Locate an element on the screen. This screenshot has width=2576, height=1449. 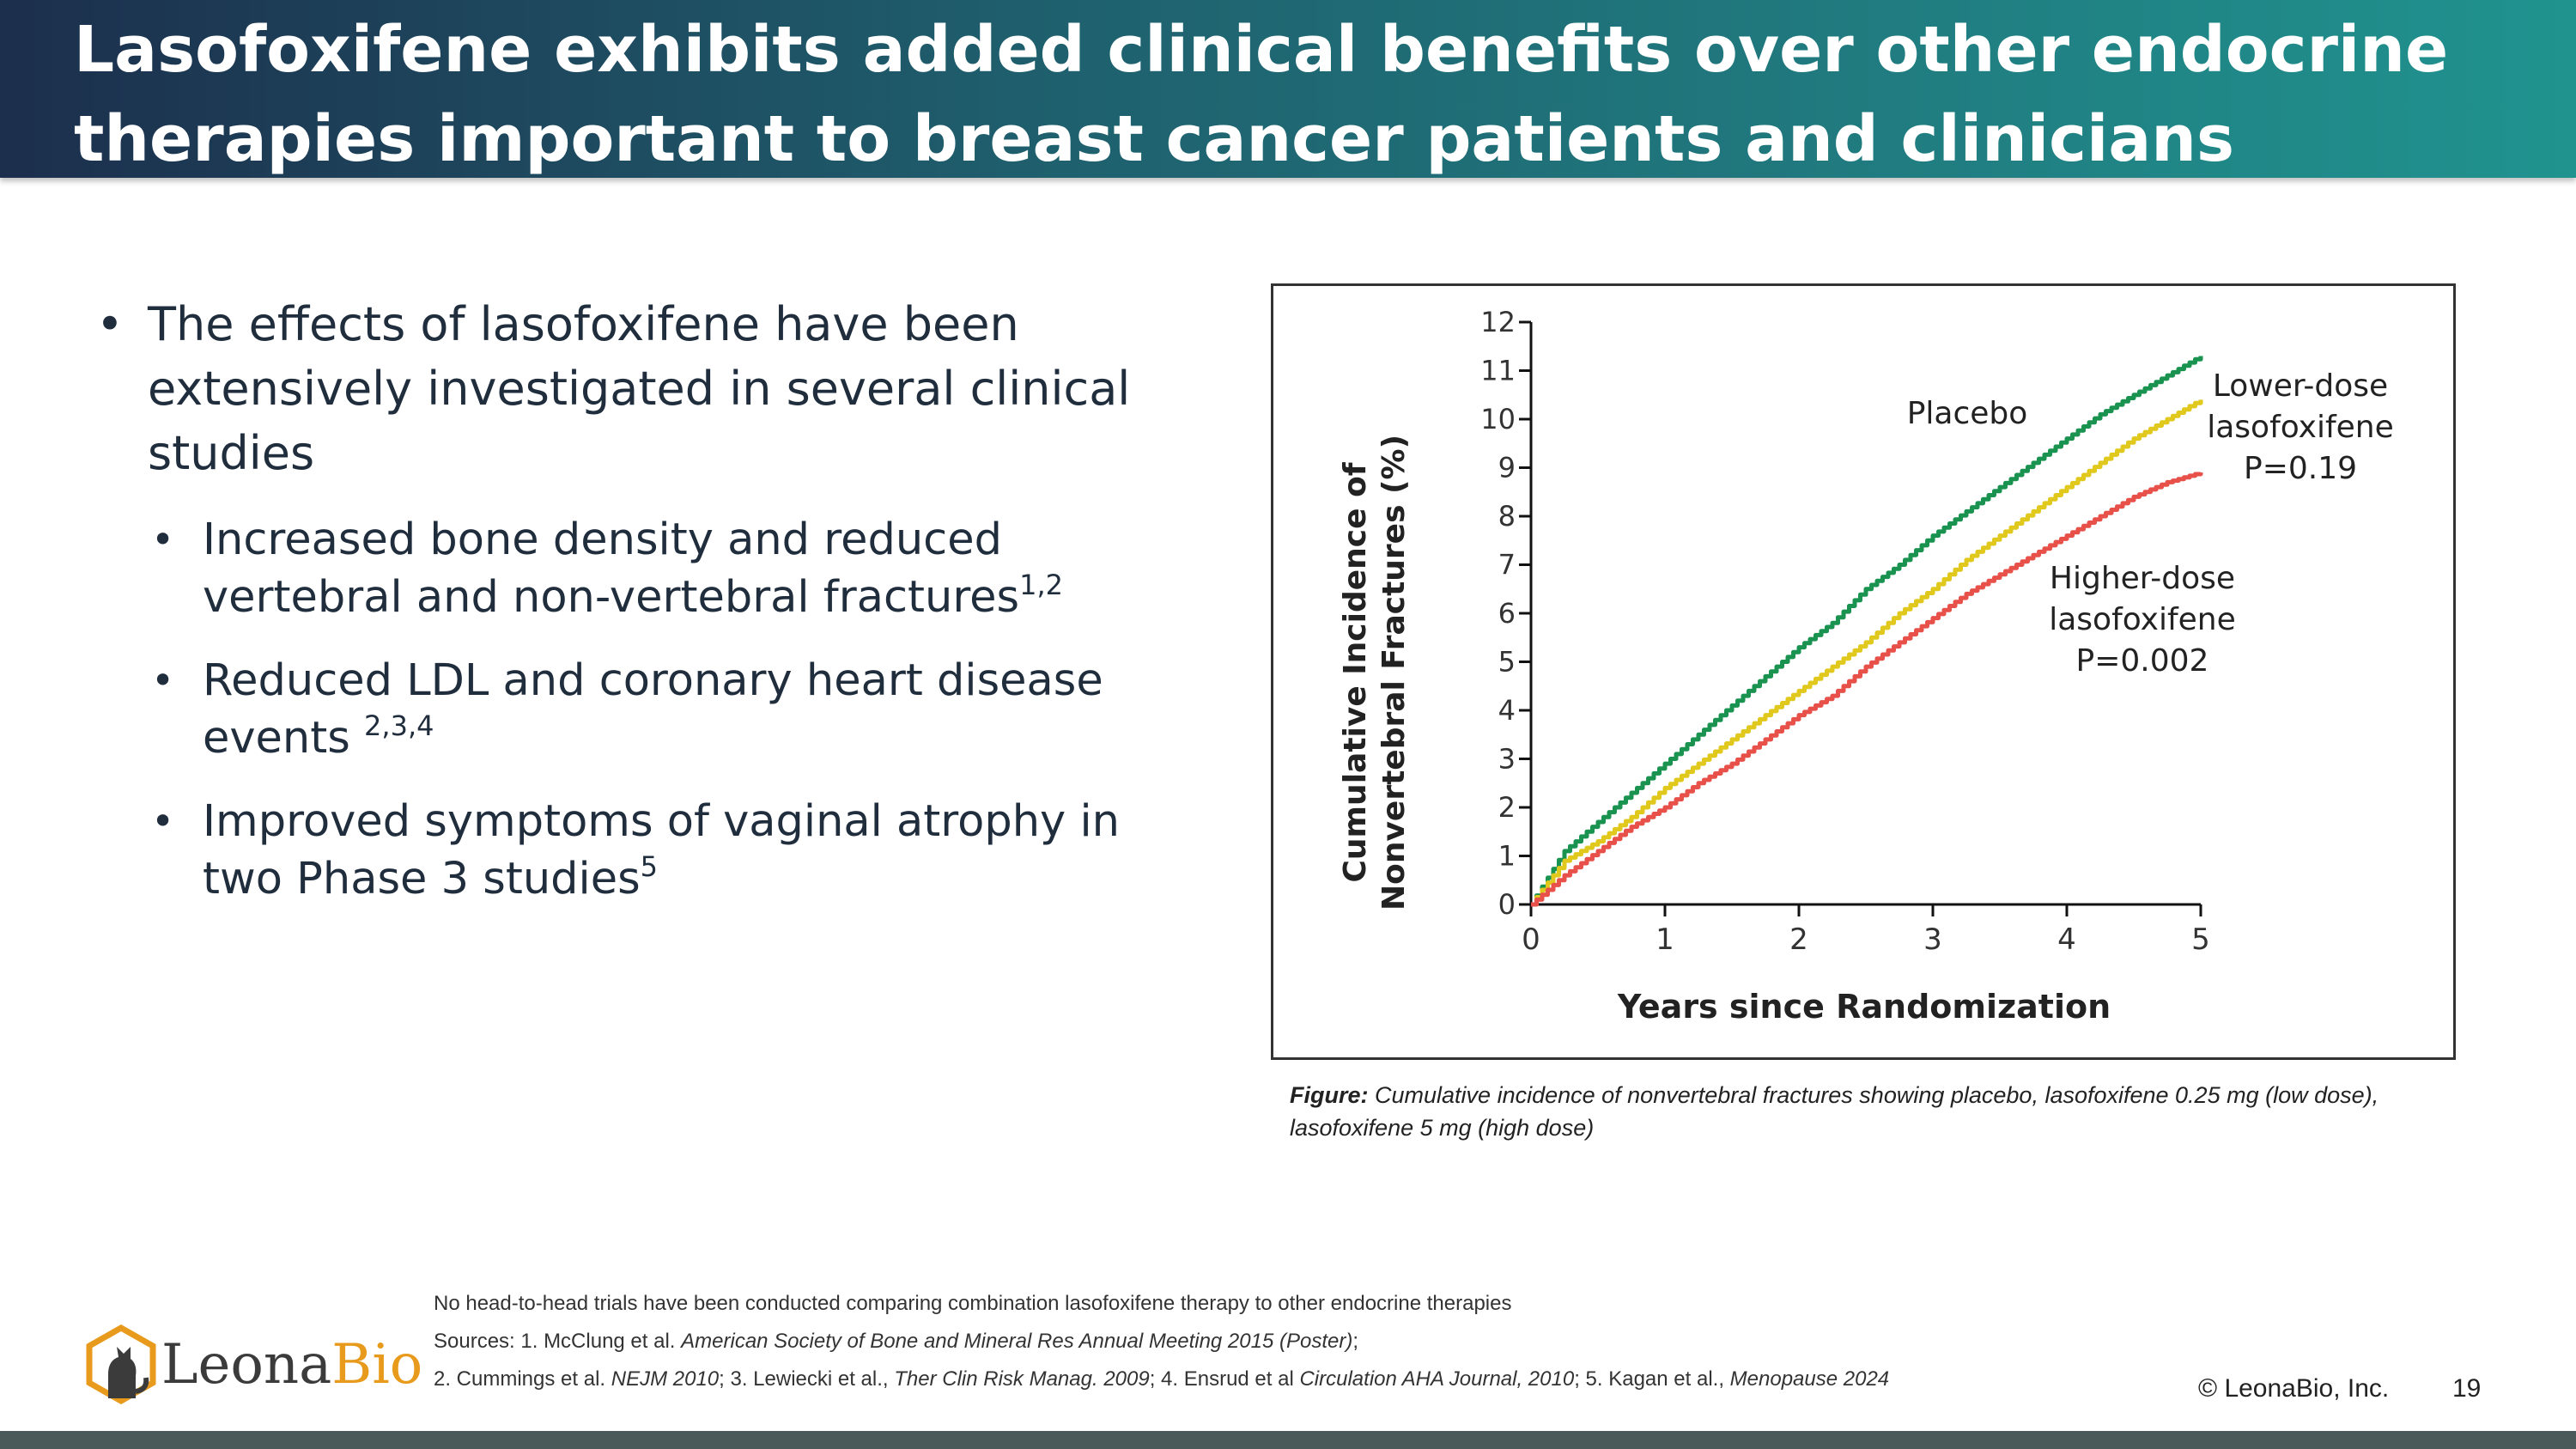
reference-superscript: 2,3,4 is located at coordinates (399, 725).